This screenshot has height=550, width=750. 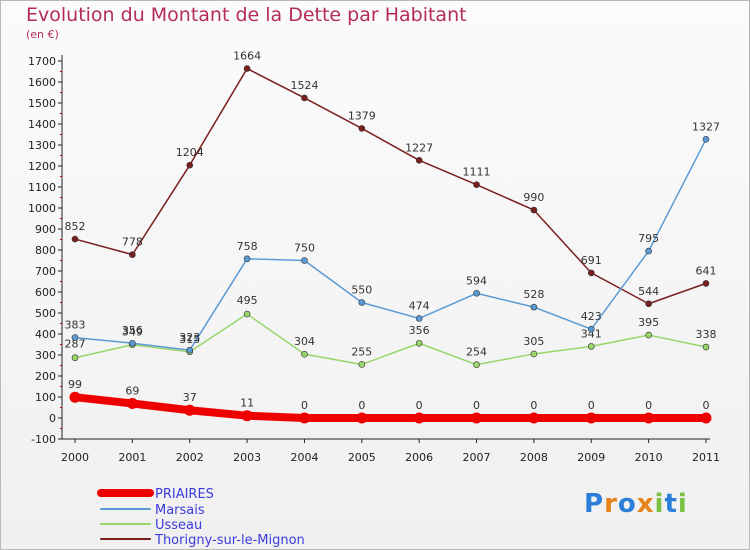 What do you see at coordinates (189, 337) in the screenshot?
I see `data-label: 323` at bounding box center [189, 337].